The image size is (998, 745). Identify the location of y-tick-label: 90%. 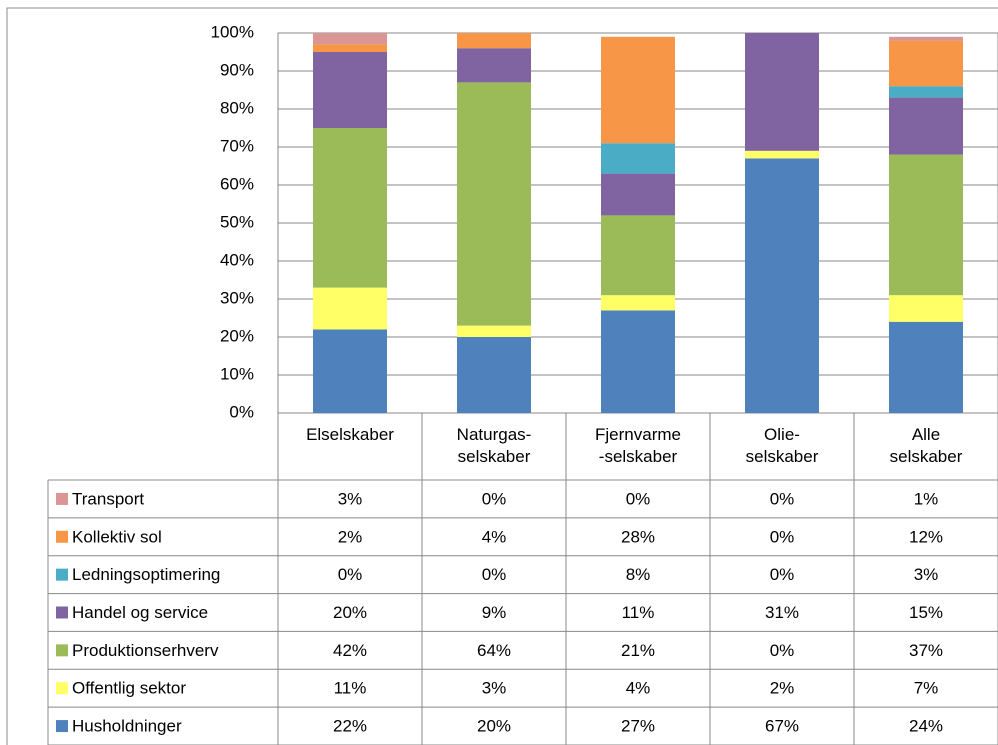
(237, 69).